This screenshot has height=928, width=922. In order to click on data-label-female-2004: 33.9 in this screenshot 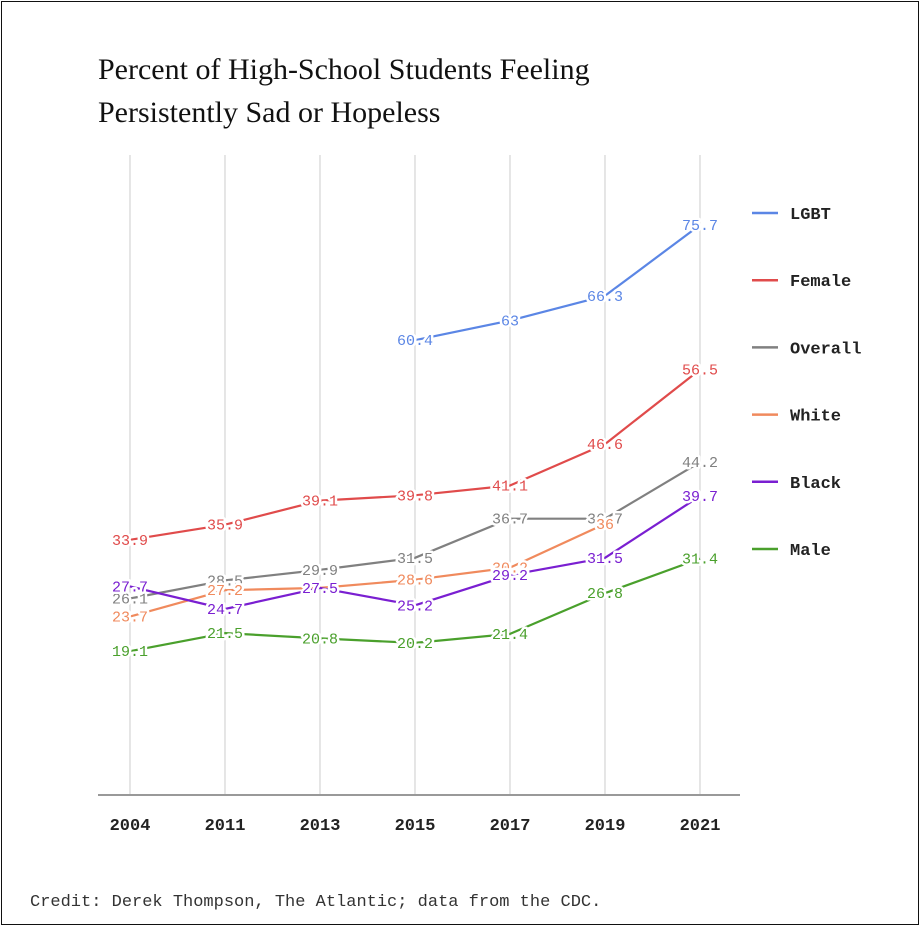, I will do `click(130, 541)`.